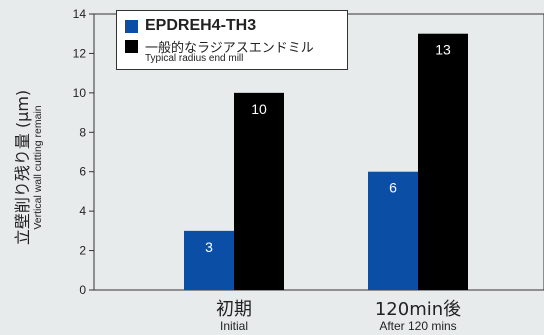  I want to click on x-category-label-en: After 120 mins, so click(417, 326).